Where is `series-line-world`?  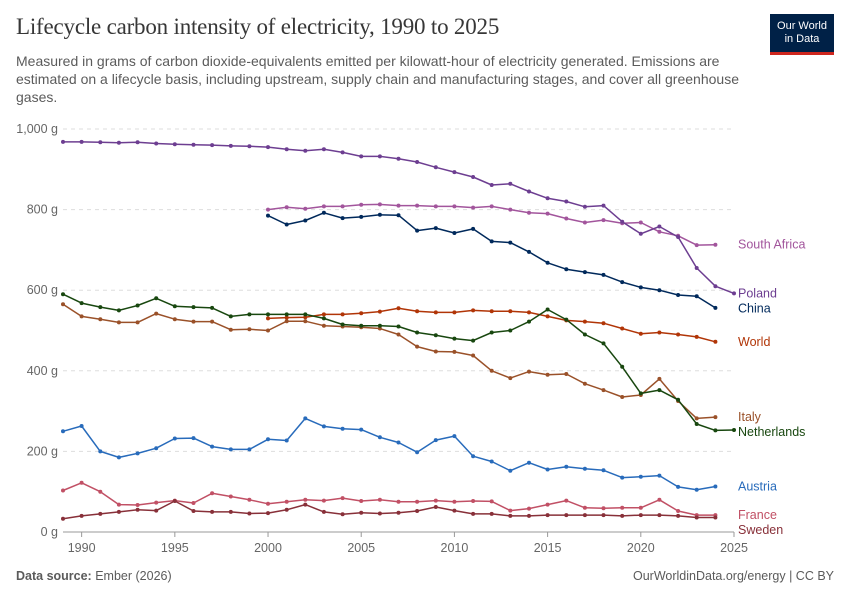 series-line-world is located at coordinates (491, 325).